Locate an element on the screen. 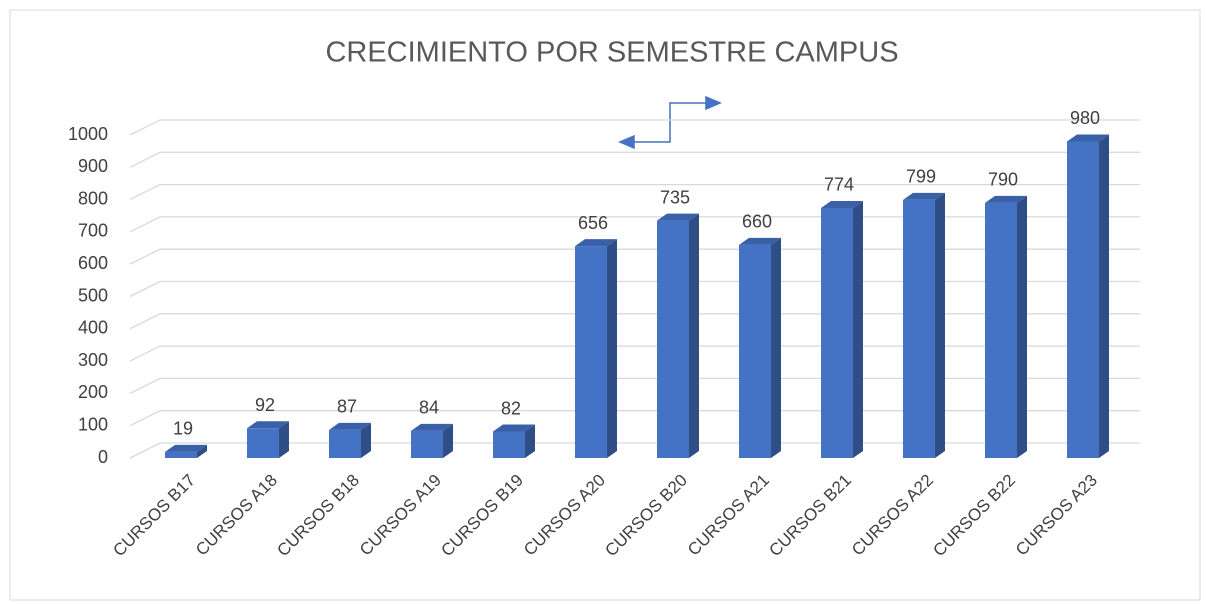 Image resolution: width=1206 pixels, height=604 pixels. y-tick-label: 0 is located at coordinates (103, 457).